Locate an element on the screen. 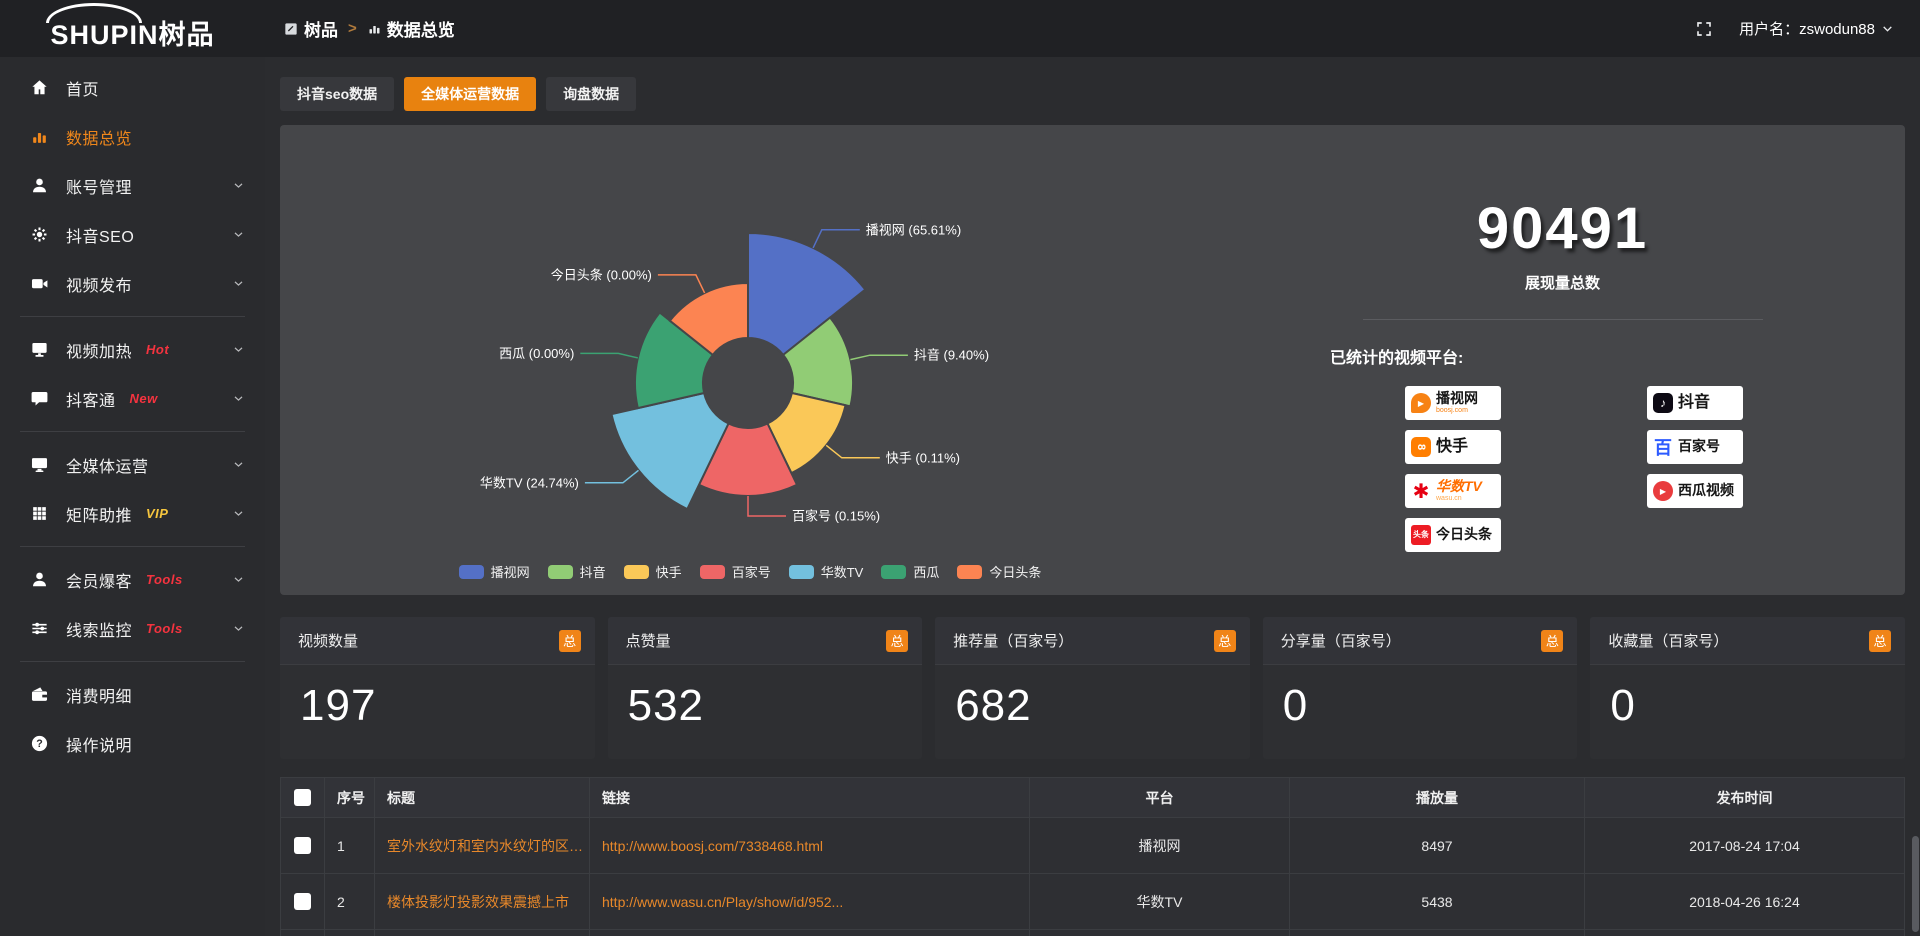 The width and height of the screenshot is (1920, 936). stat-card-label: 点赞量 is located at coordinates (648, 641).